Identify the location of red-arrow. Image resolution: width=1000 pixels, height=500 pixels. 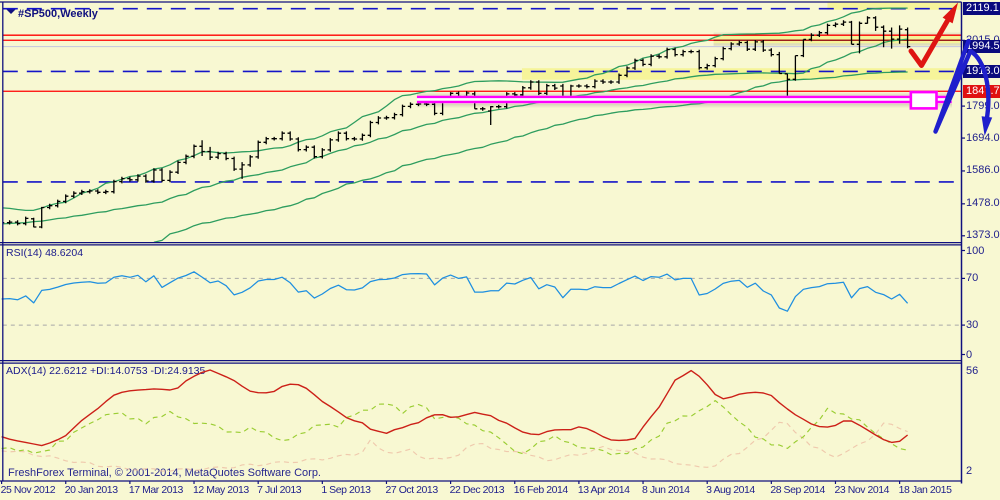
(930, 40).